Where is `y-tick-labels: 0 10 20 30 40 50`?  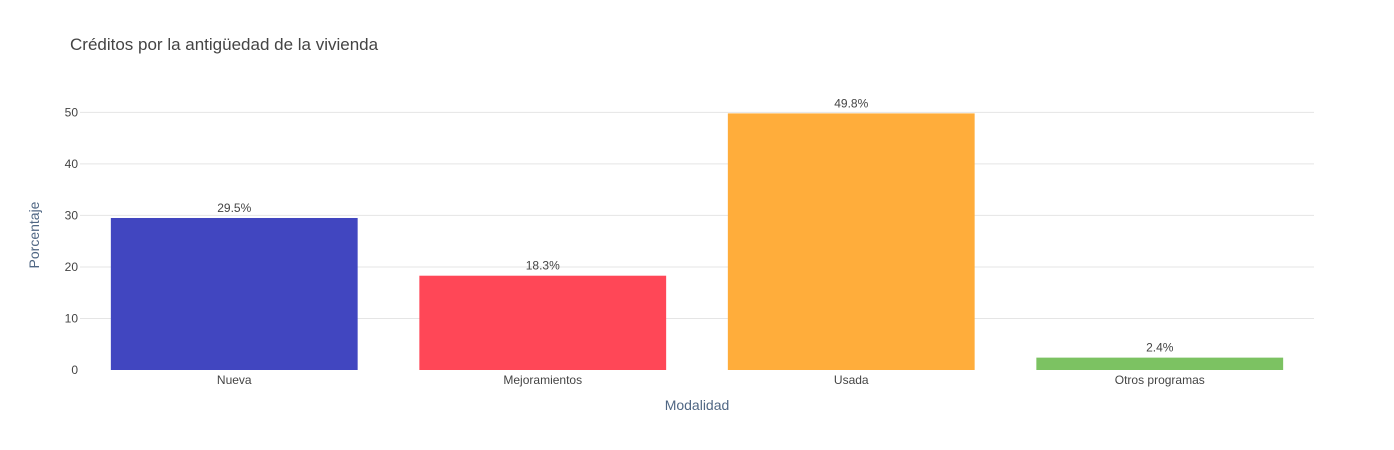
y-tick-labels: 0 10 20 30 40 50 is located at coordinates (72, 241).